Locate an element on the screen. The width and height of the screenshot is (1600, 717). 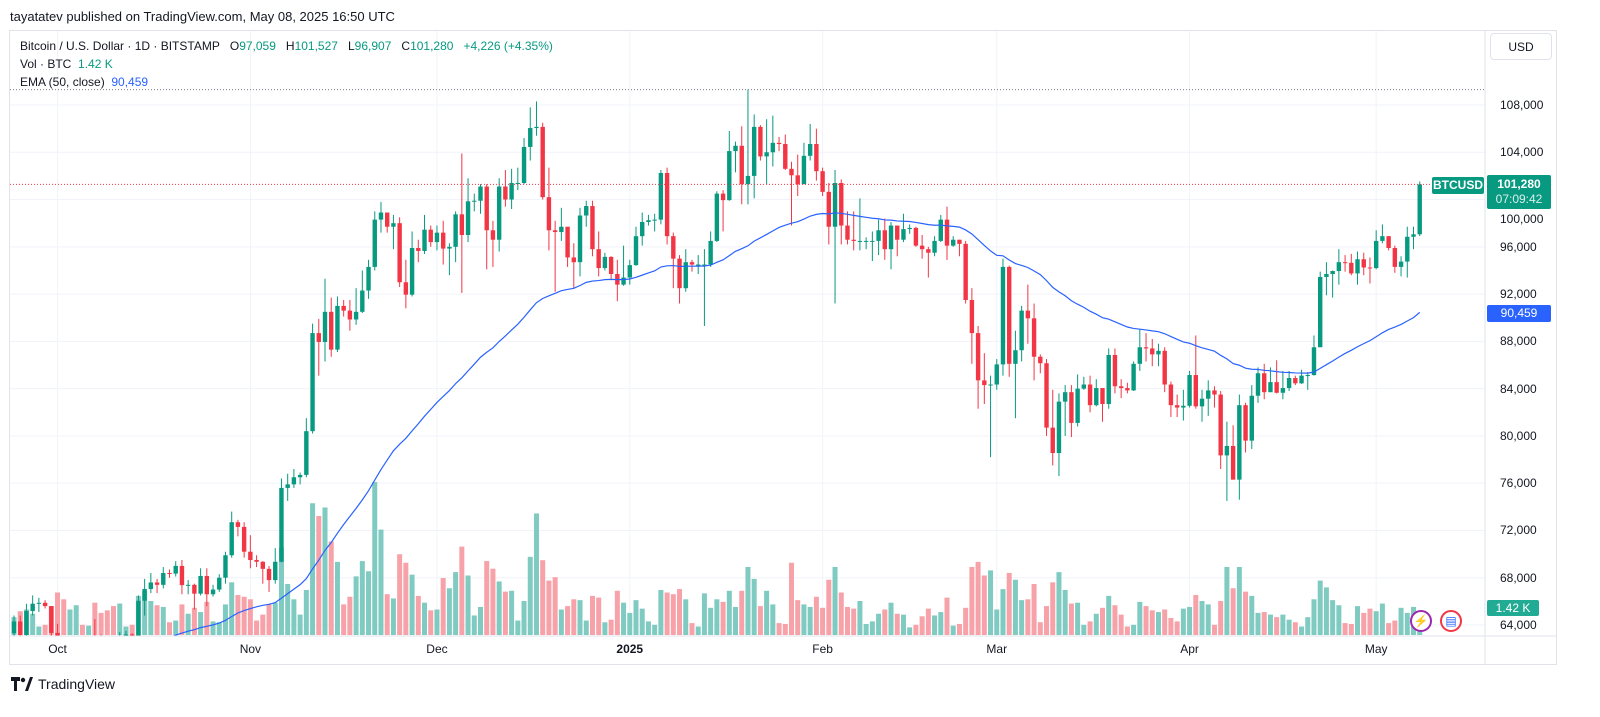
tradingview-logo: TradingView is located at coordinates (63, 684).